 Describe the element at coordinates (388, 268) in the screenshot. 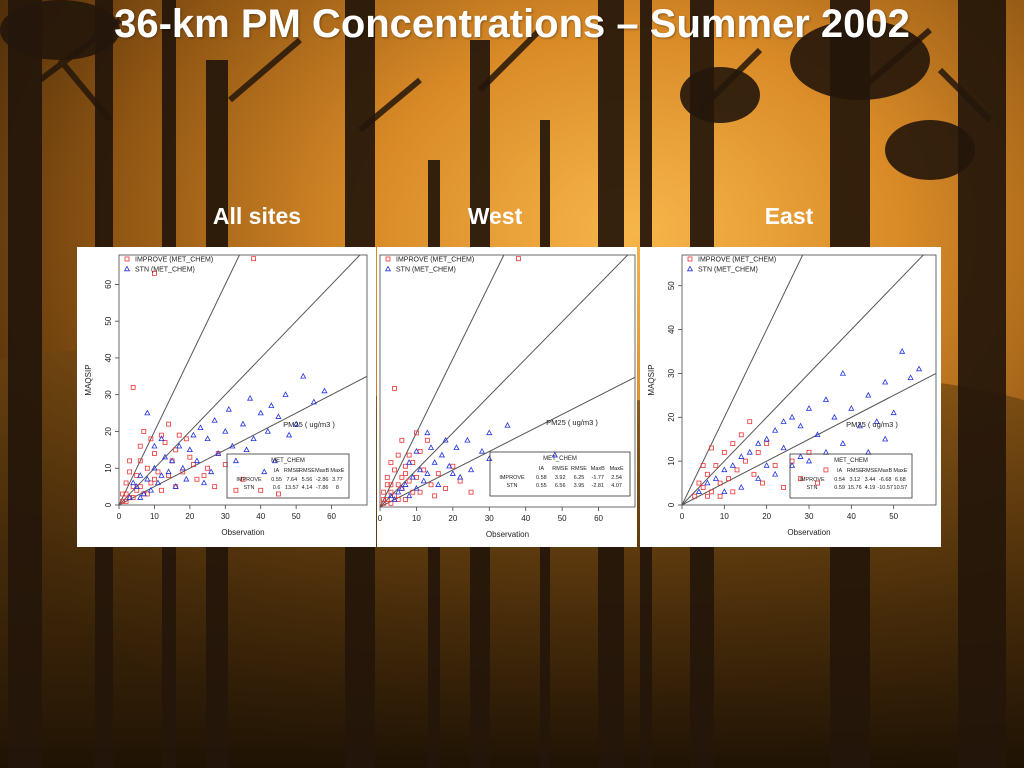

I see `legend-stn-marker` at that location.